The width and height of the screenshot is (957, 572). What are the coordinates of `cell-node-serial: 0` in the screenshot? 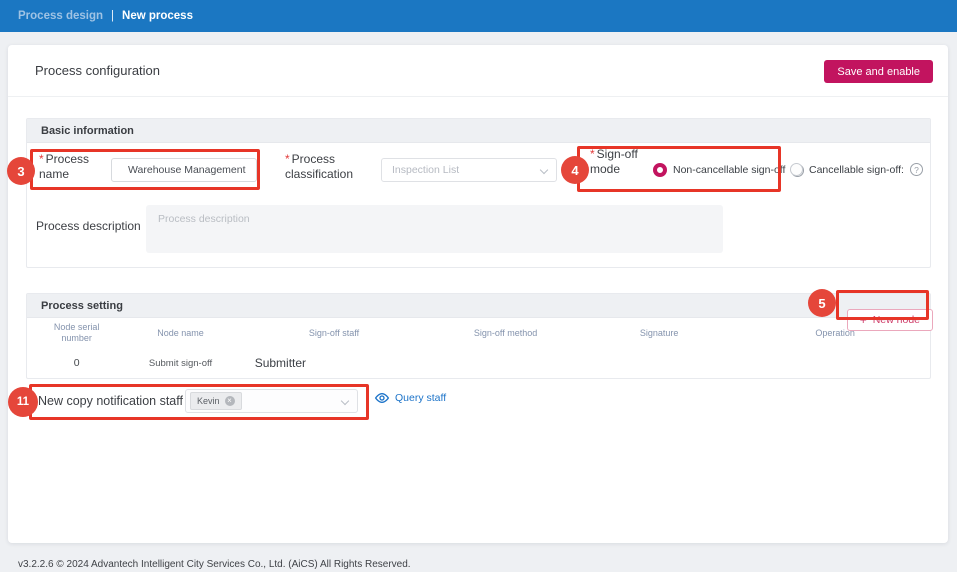 It's located at (76, 363).